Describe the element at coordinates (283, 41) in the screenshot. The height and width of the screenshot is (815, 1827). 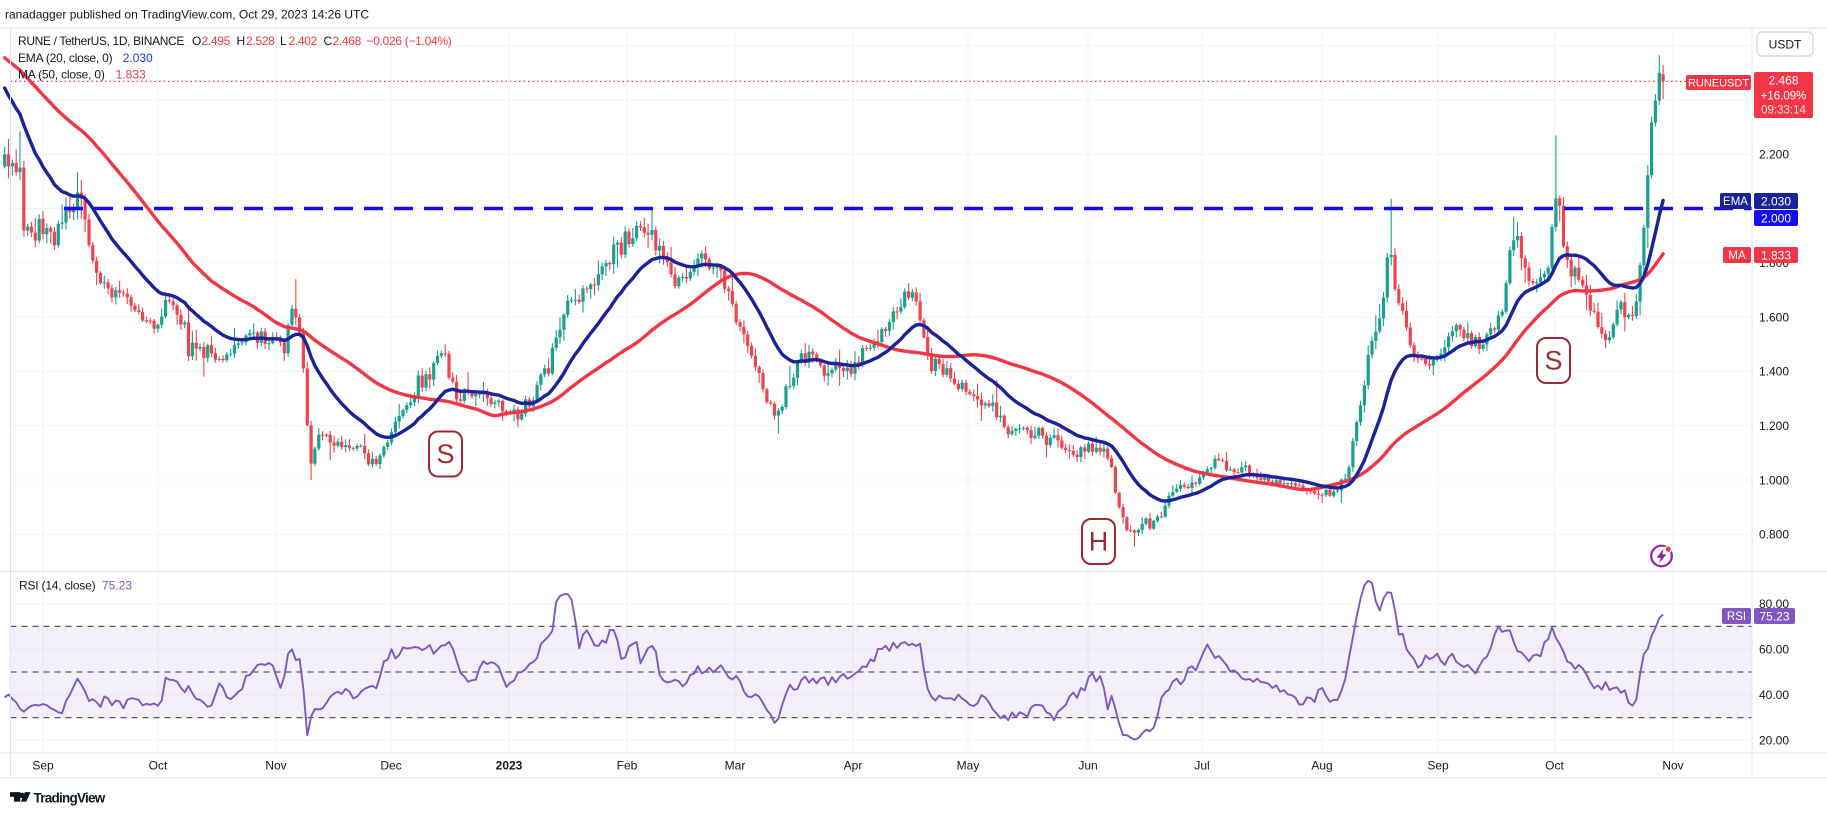
I see `svg-text: L` at that location.